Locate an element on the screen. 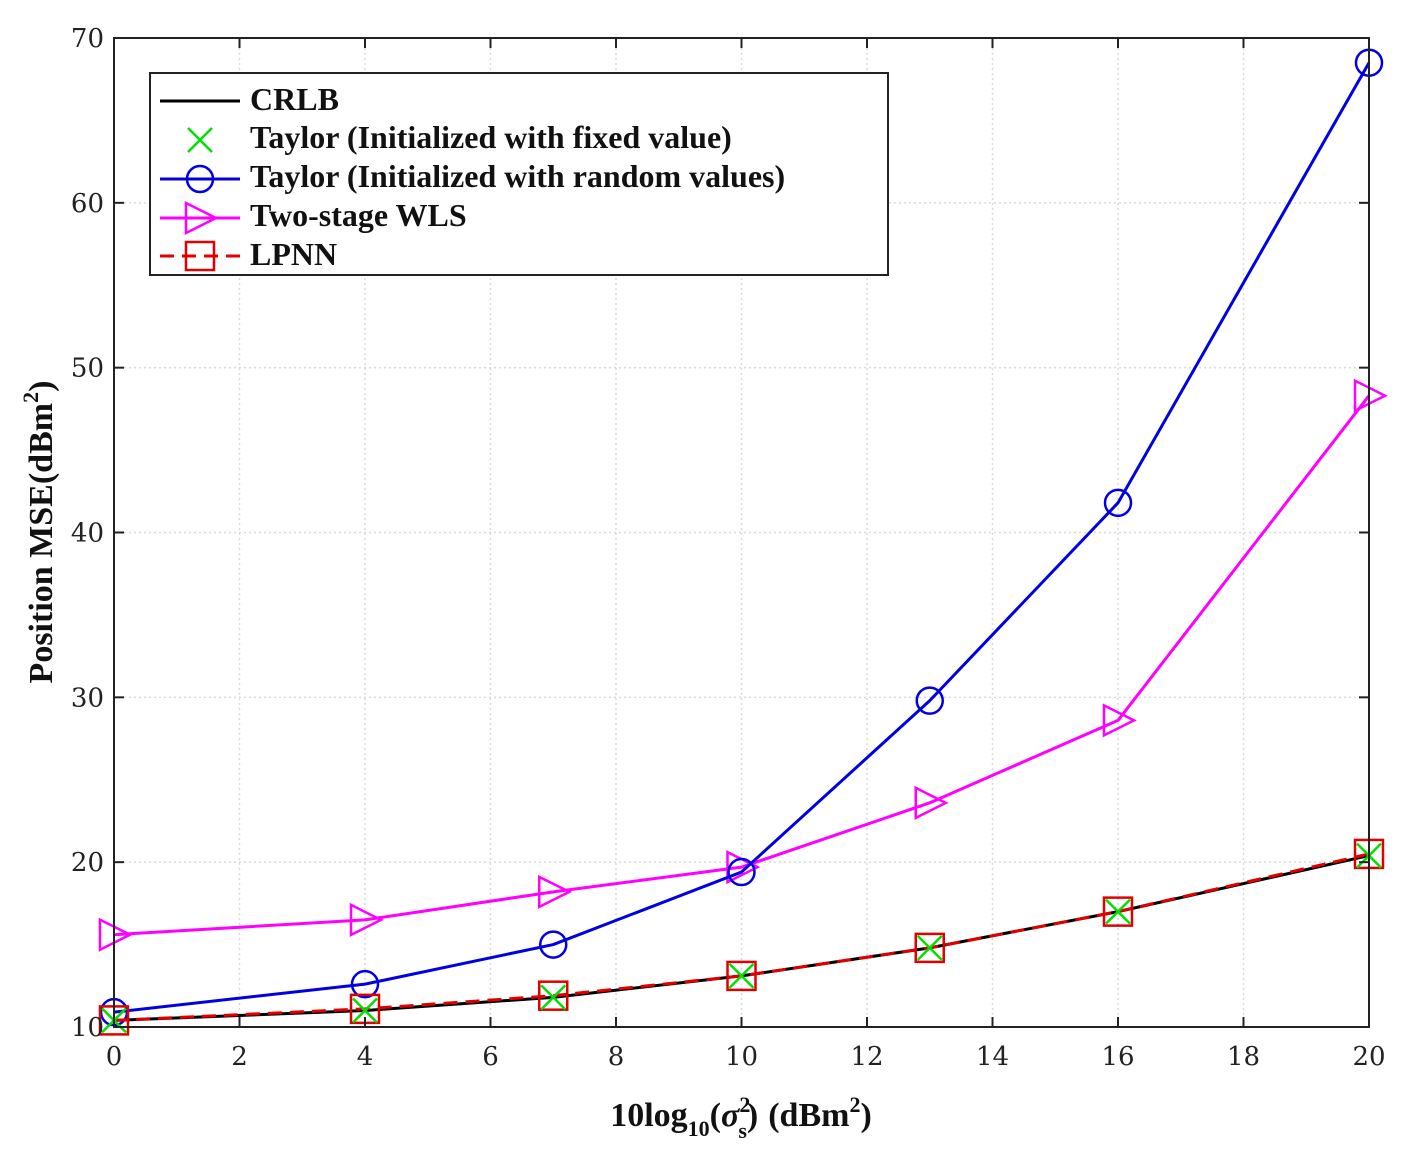  y-axis-label: Position MSE(dBm2) is located at coordinates (39, 532).